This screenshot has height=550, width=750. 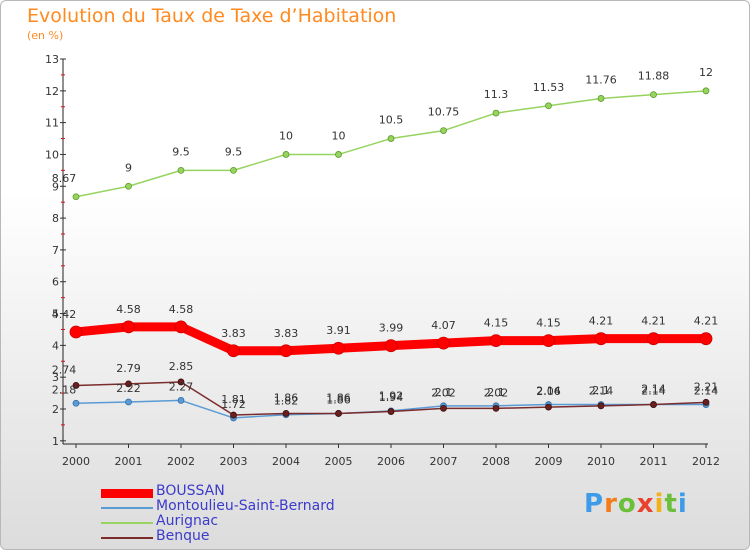 I want to click on data-label: 1.82, so click(x=286, y=401).